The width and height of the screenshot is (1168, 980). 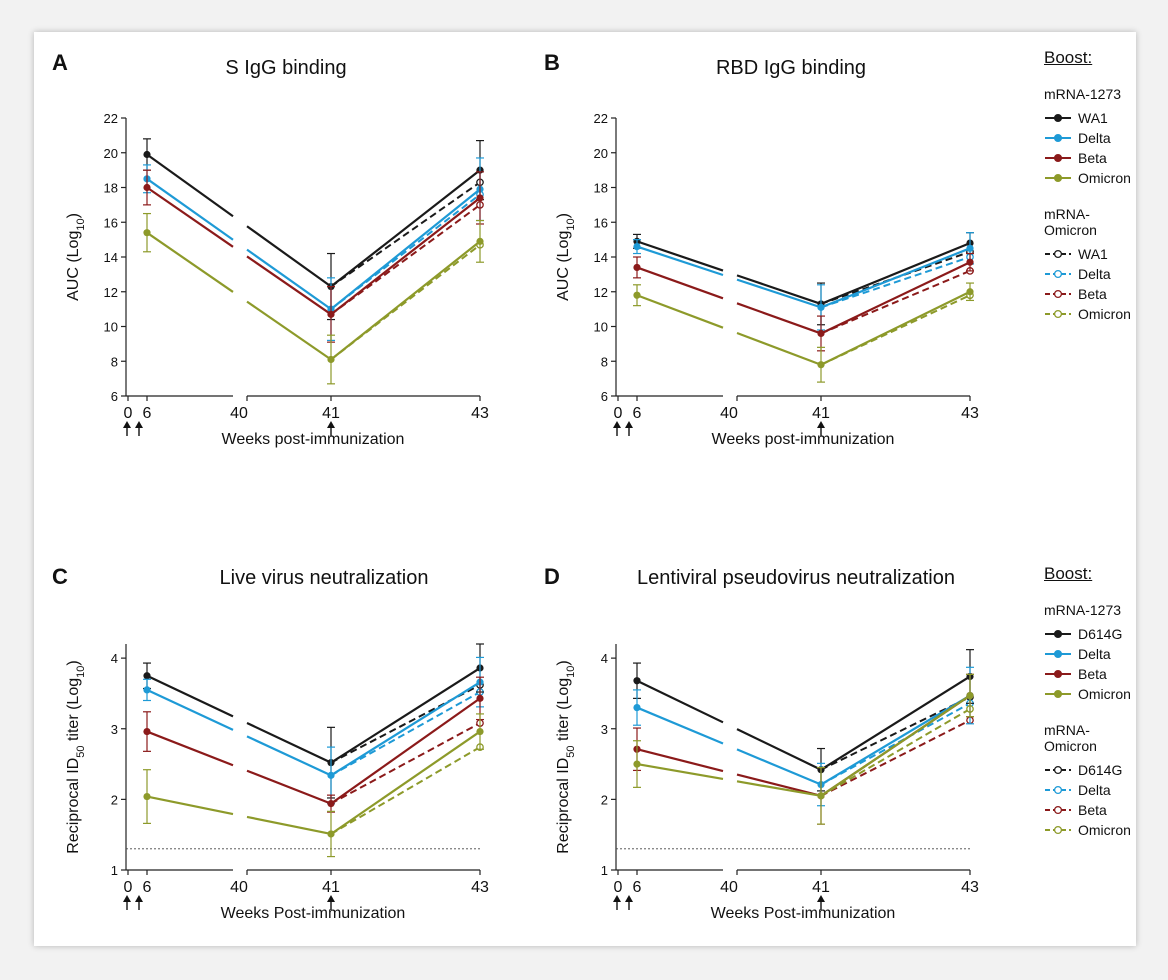 I want to click on x-axis-label: Weeks Post-immunization, so click(x=803, y=913).